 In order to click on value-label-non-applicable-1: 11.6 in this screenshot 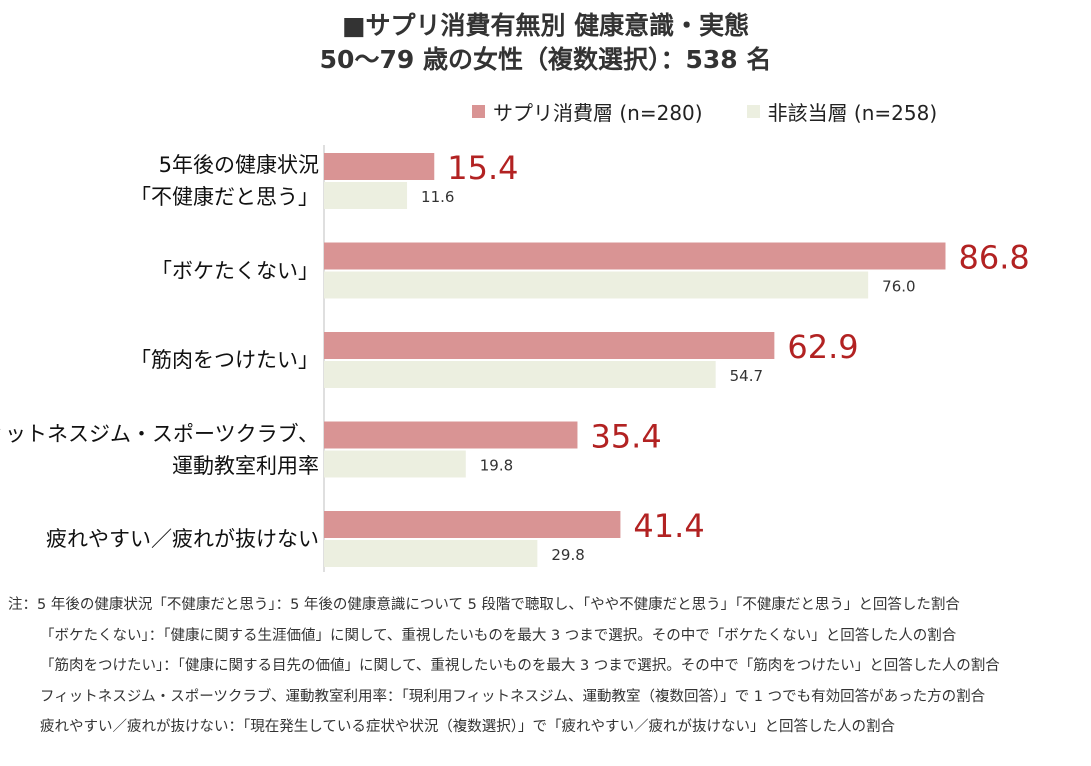, I will do `click(437, 197)`.